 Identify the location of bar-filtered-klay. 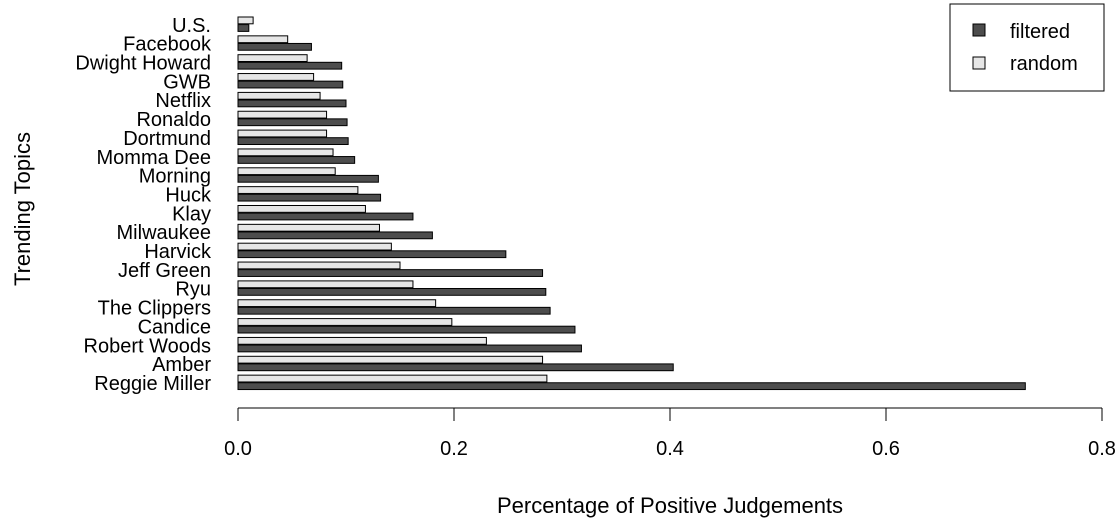
(325, 216).